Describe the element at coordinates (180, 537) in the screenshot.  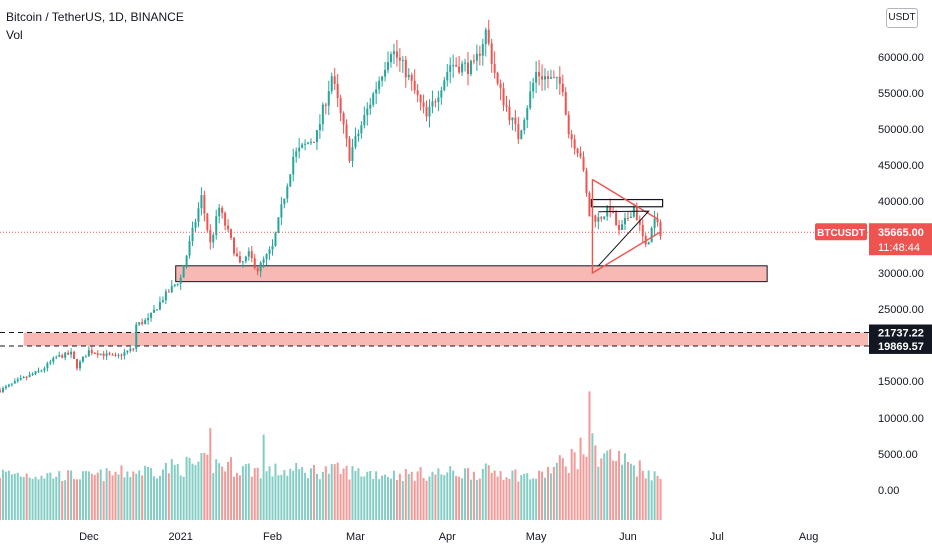
I see `time-tick-label: 2021` at that location.